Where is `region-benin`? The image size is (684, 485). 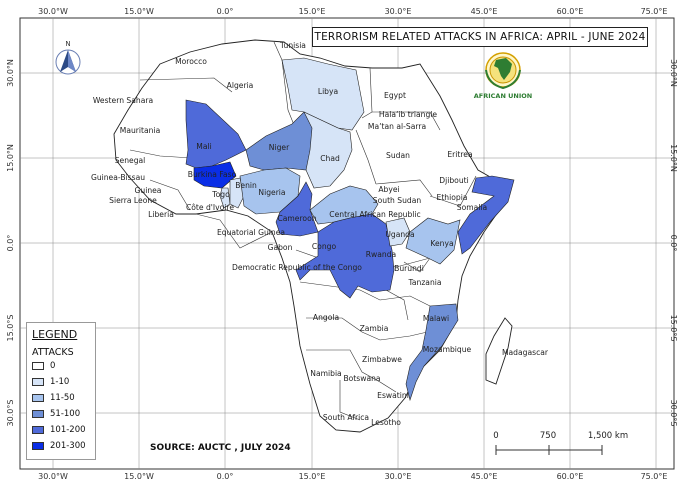
region-benin is located at coordinates (237, 193).